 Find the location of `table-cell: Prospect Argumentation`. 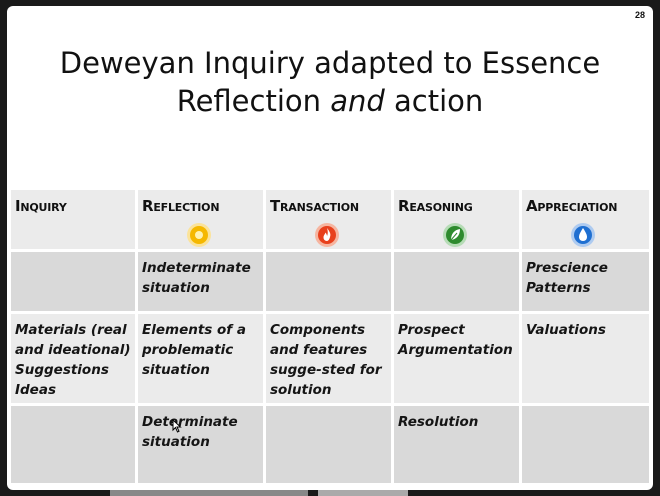

table-cell: Prospect Argumentation is located at coordinates (456, 358).